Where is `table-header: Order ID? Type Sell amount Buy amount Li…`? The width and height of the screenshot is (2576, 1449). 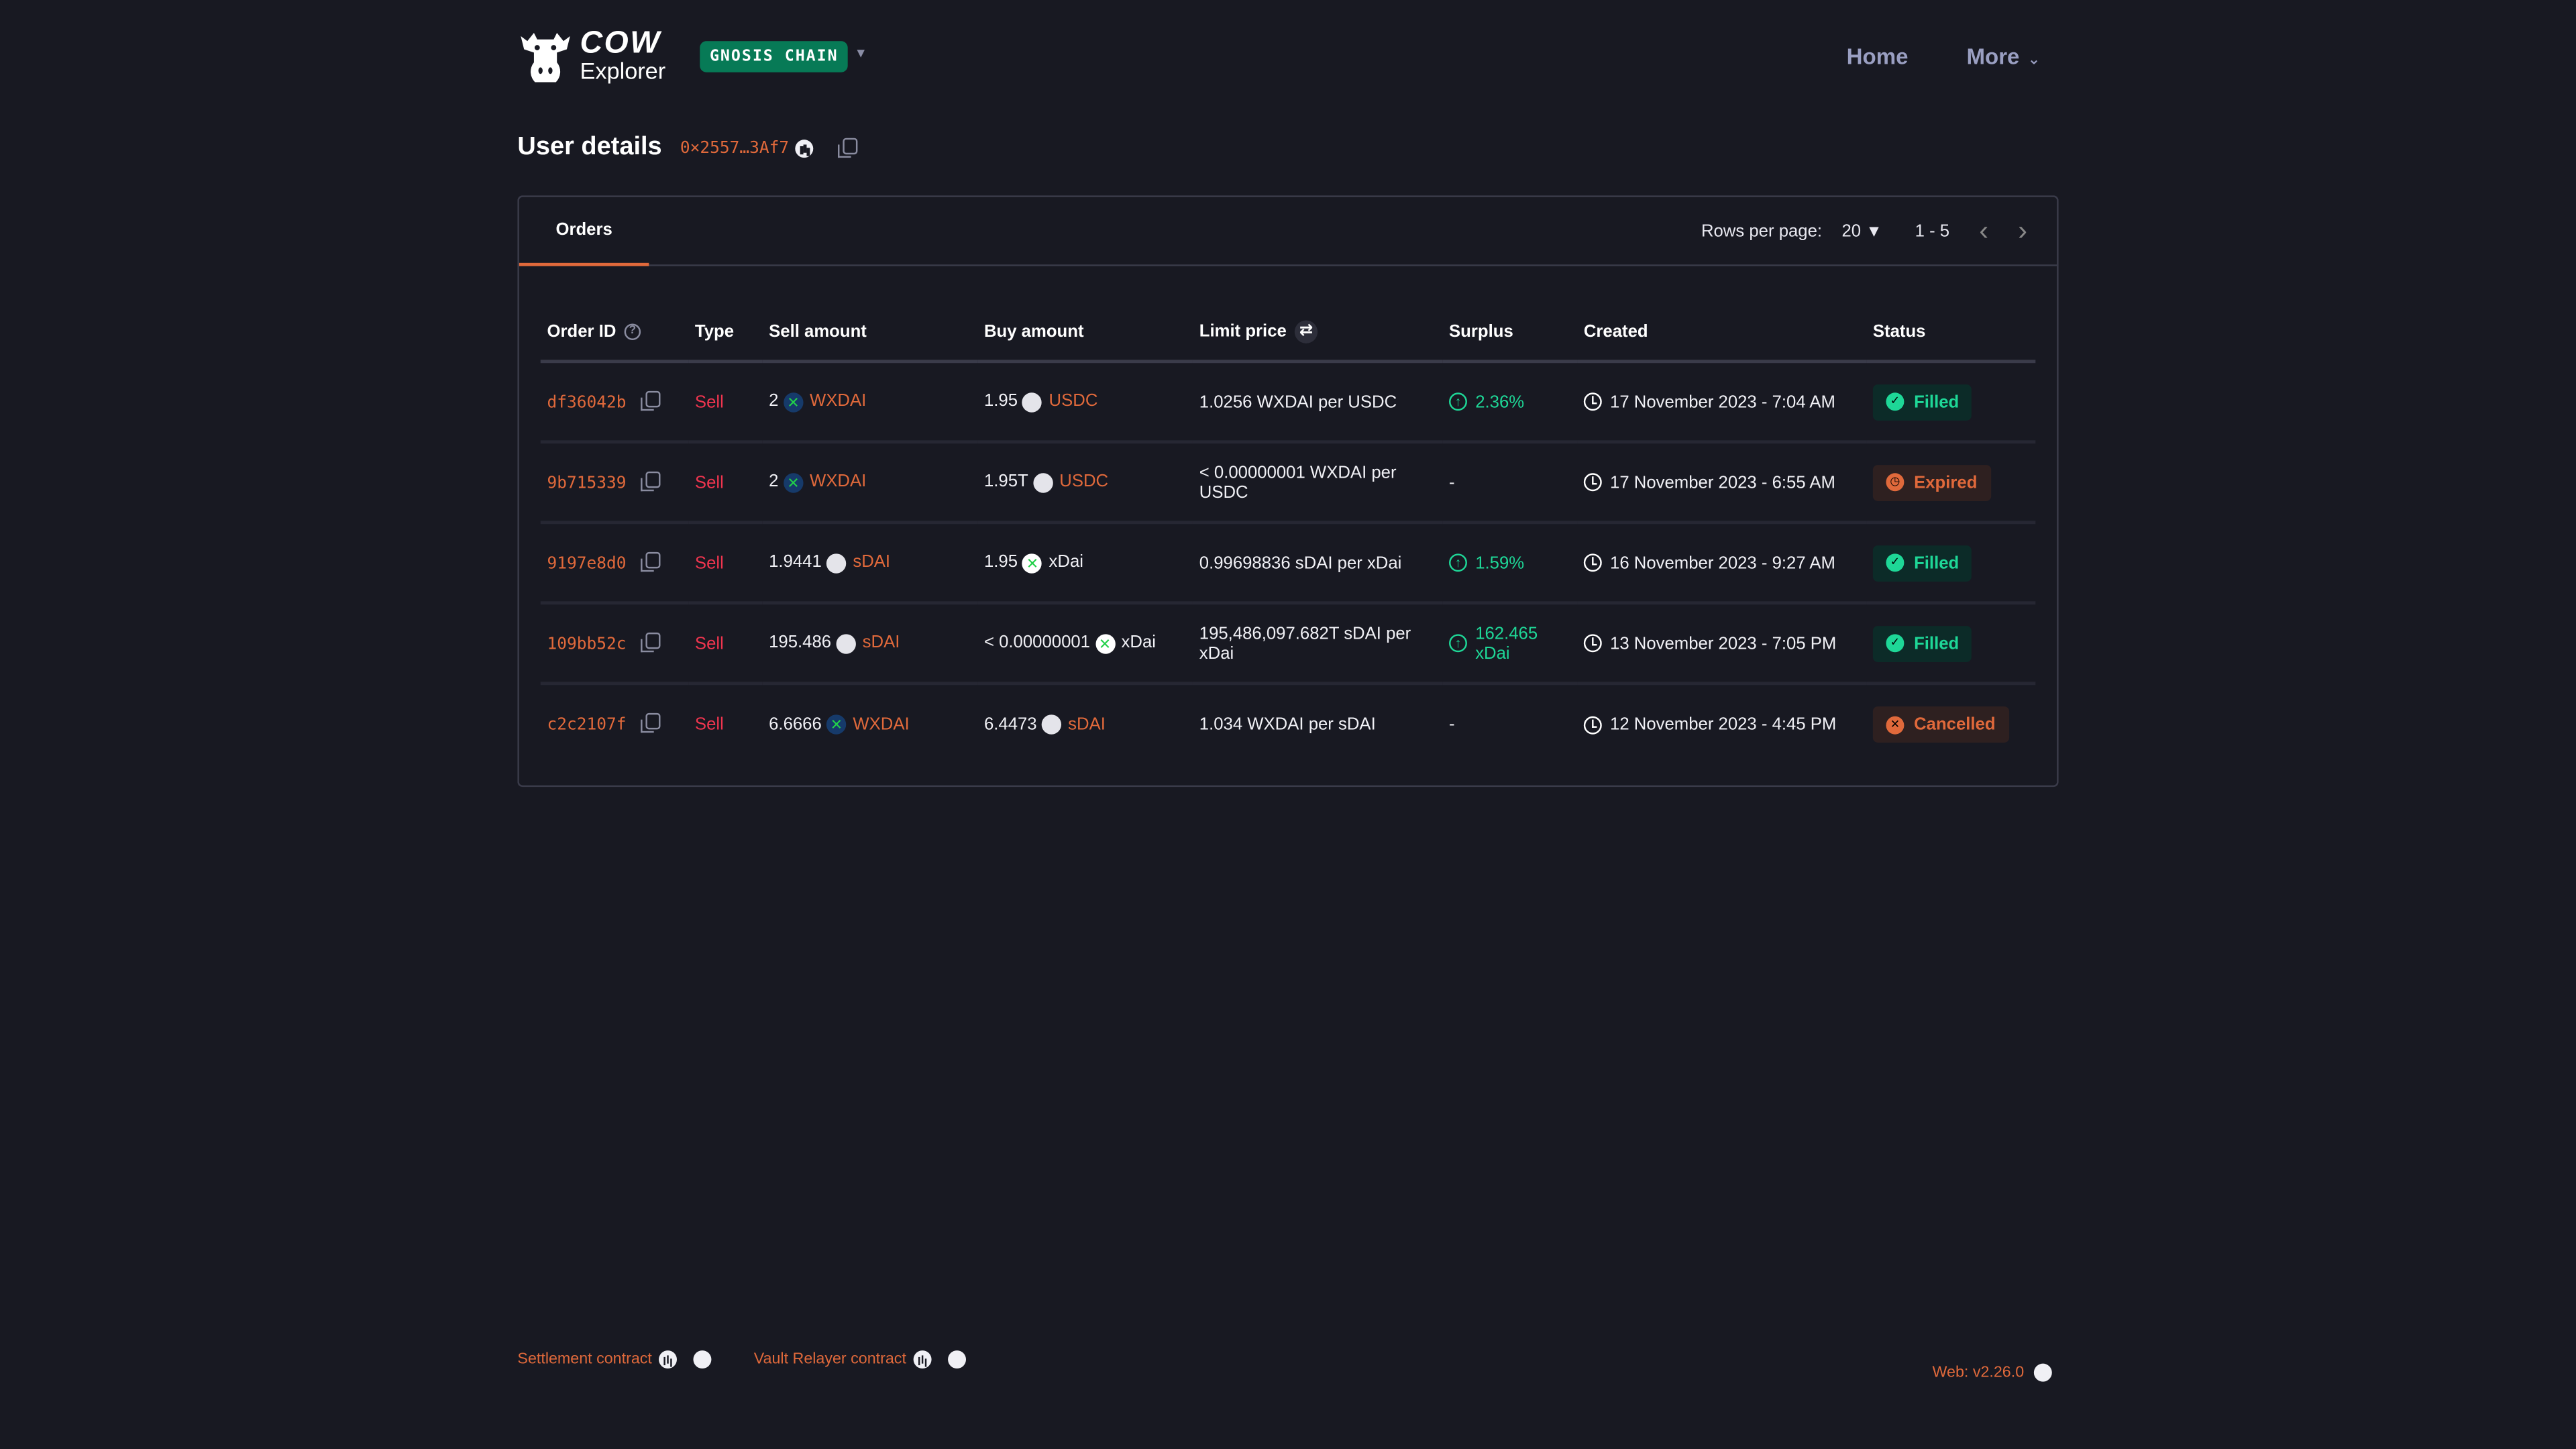 table-header: Order ID? Type Sell amount Buy amount Li… is located at coordinates (1288, 333).